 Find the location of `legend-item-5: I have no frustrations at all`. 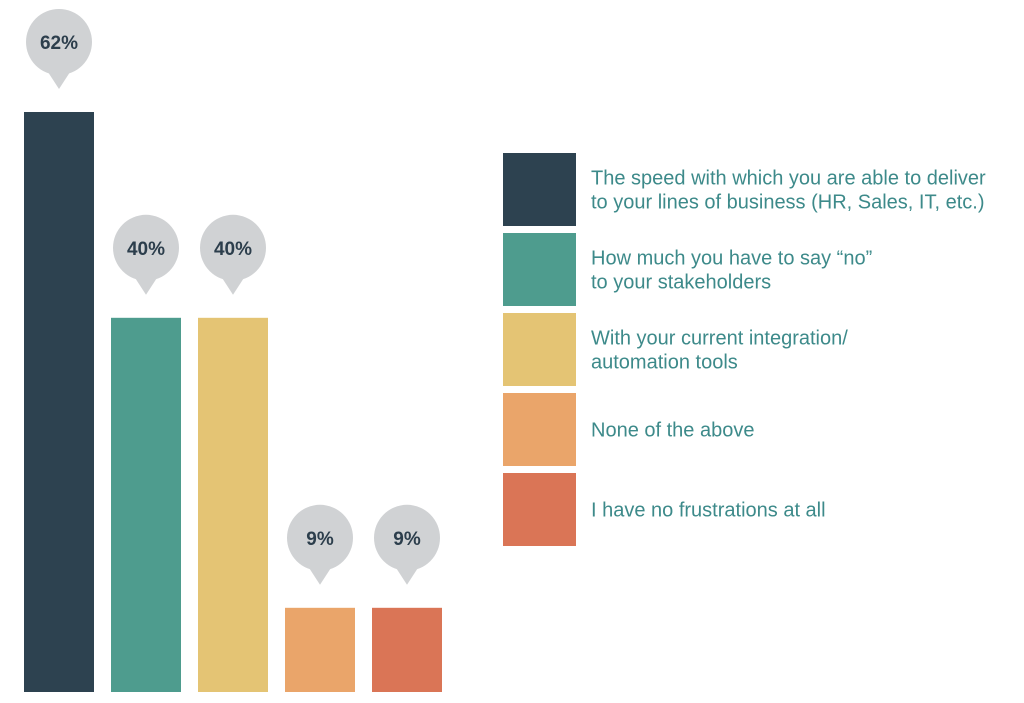

legend-item-5: I have no frustrations at all is located at coordinates (664, 509).